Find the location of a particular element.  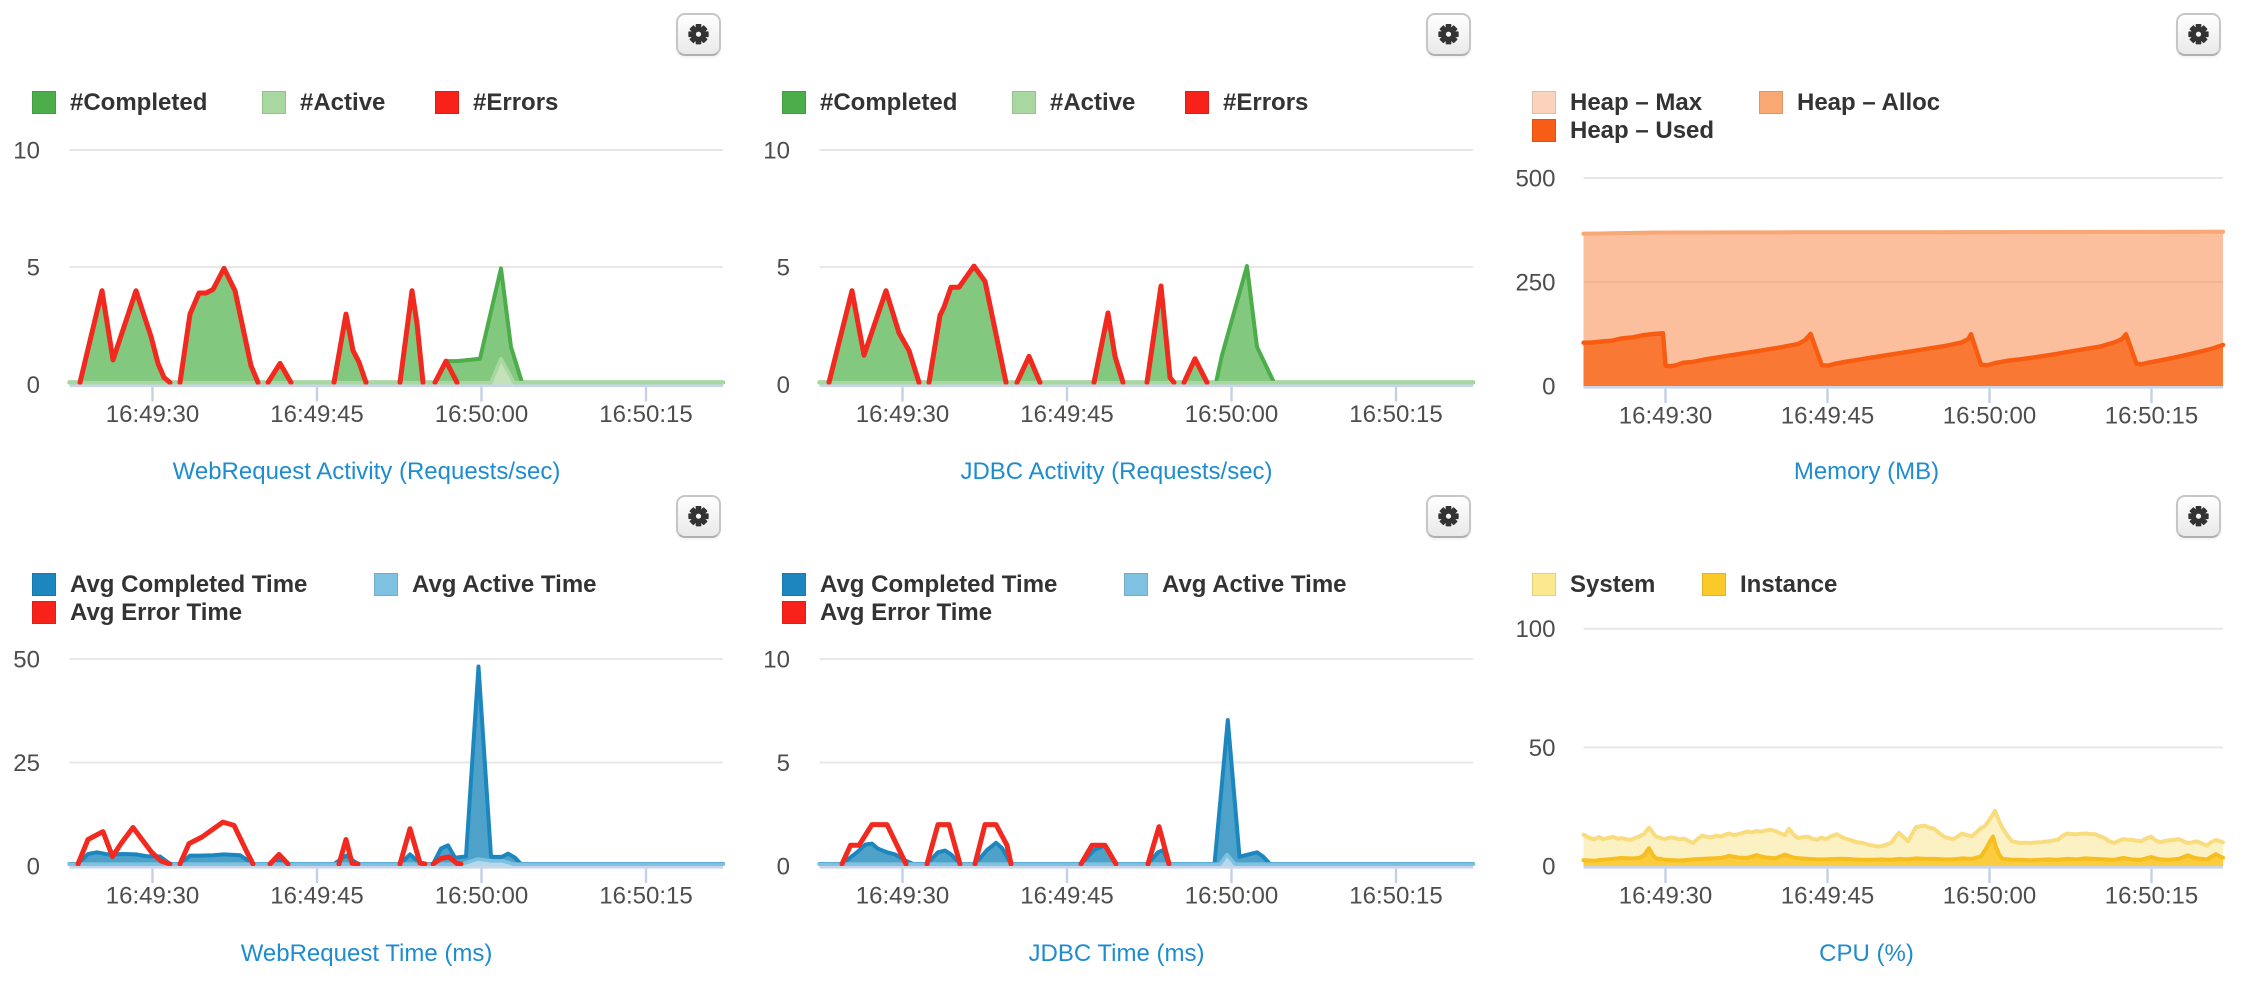

svg-text: 25 is located at coordinates (26, 763).